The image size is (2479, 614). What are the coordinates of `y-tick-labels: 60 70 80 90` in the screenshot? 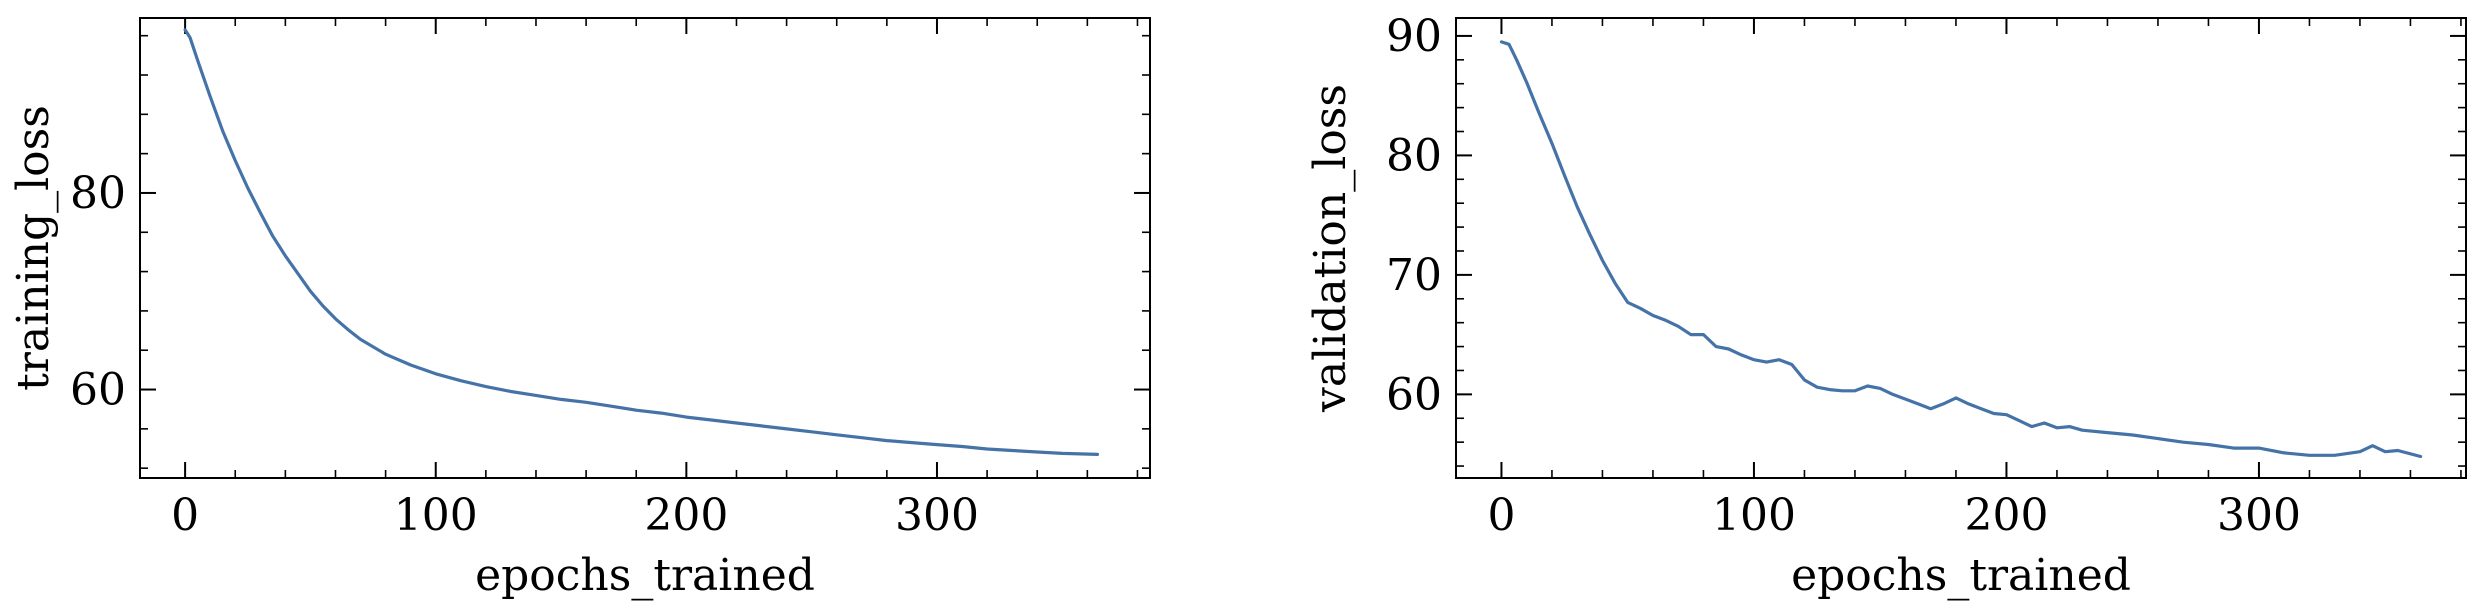 It's located at (1414, 215).